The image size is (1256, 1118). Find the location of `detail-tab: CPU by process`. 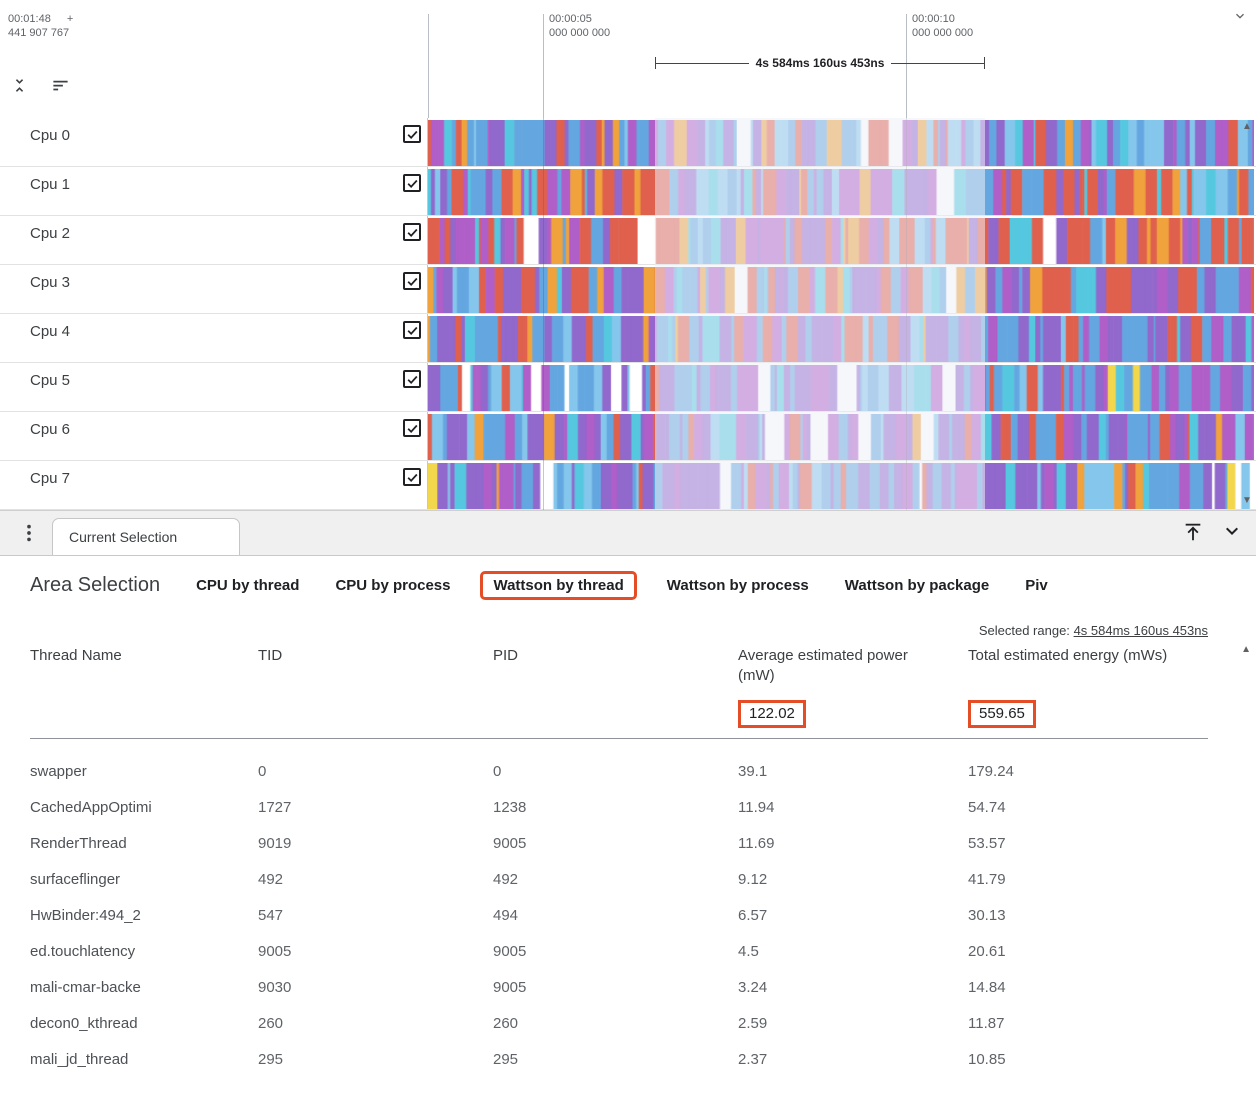

detail-tab: CPU by process is located at coordinates (393, 585).